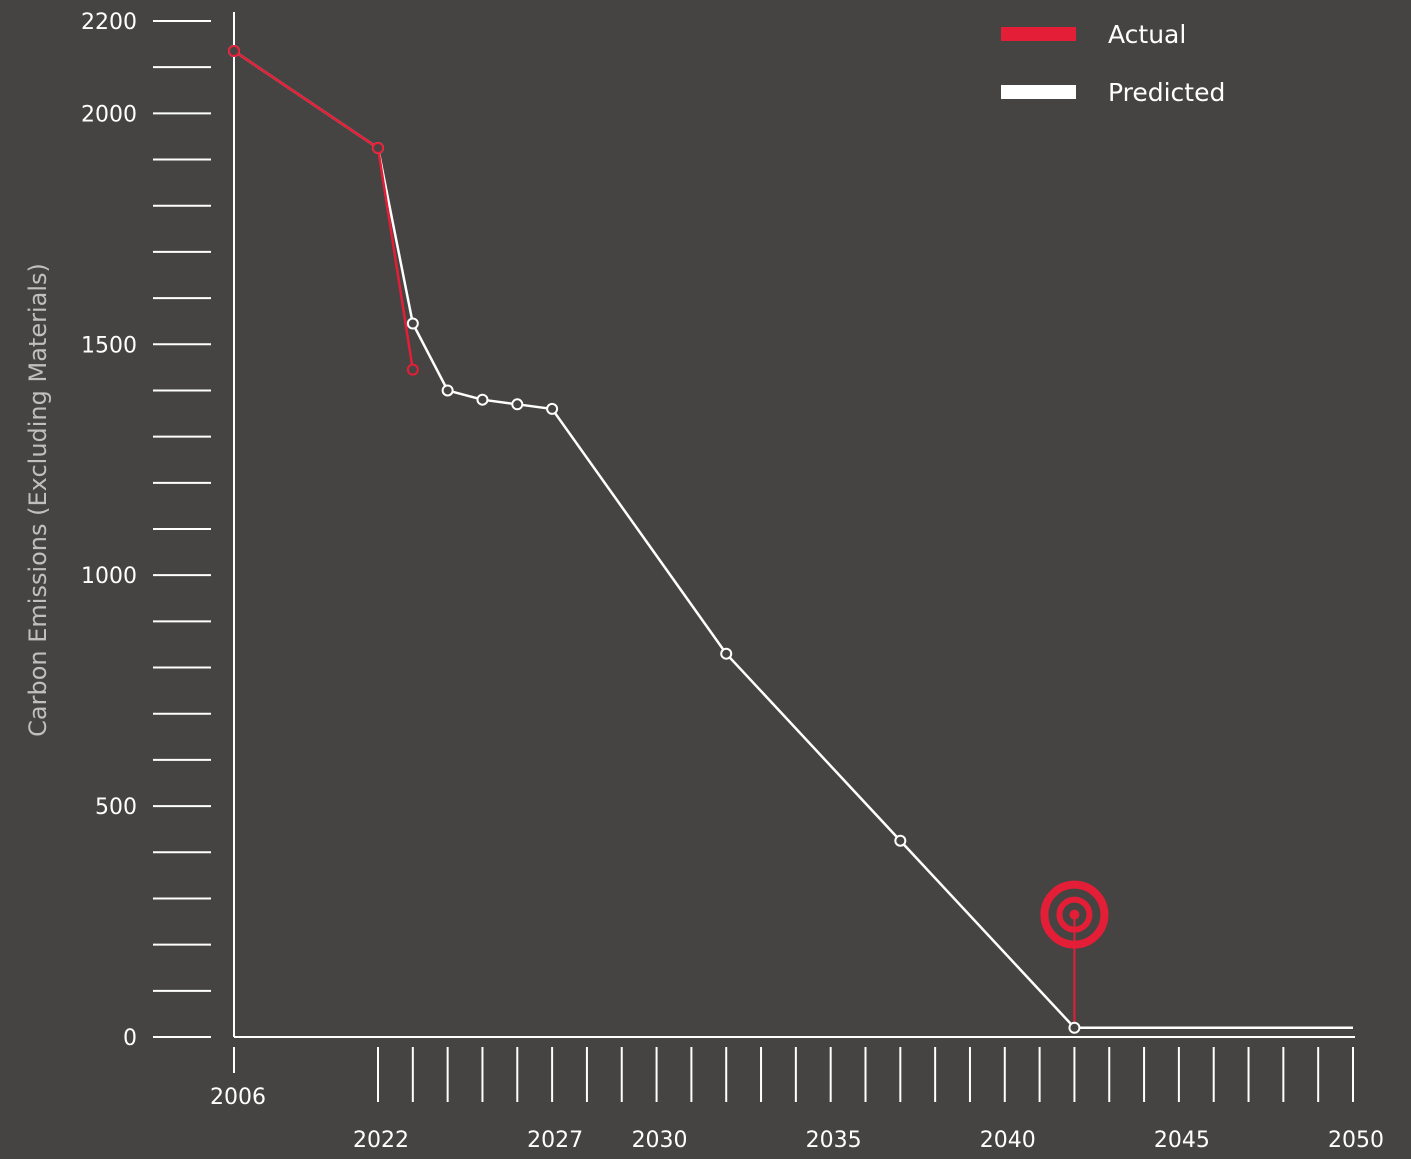 This screenshot has height=1159, width=1411. Describe the element at coordinates (1182, 1140) in the screenshot. I see `x-tick-label: 2045` at that location.